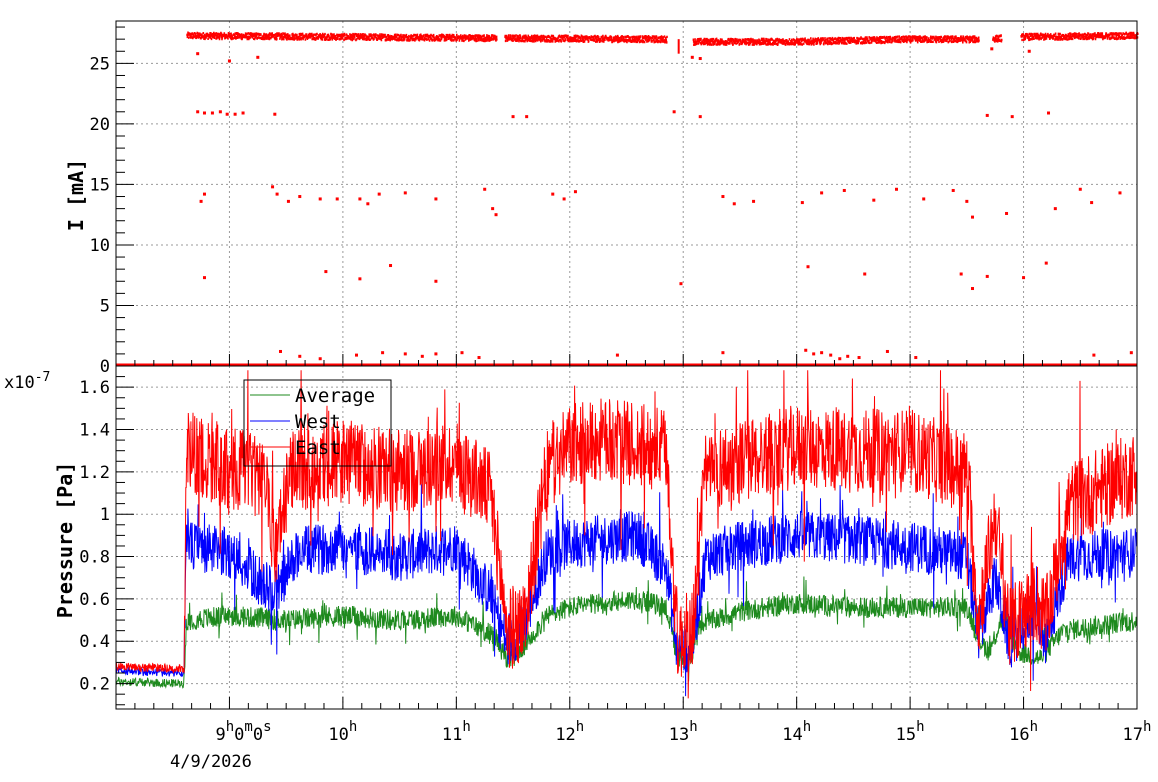  Describe the element at coordinates (27, 381) in the screenshot. I see `pressure-y-multiplier: x10-7` at that location.